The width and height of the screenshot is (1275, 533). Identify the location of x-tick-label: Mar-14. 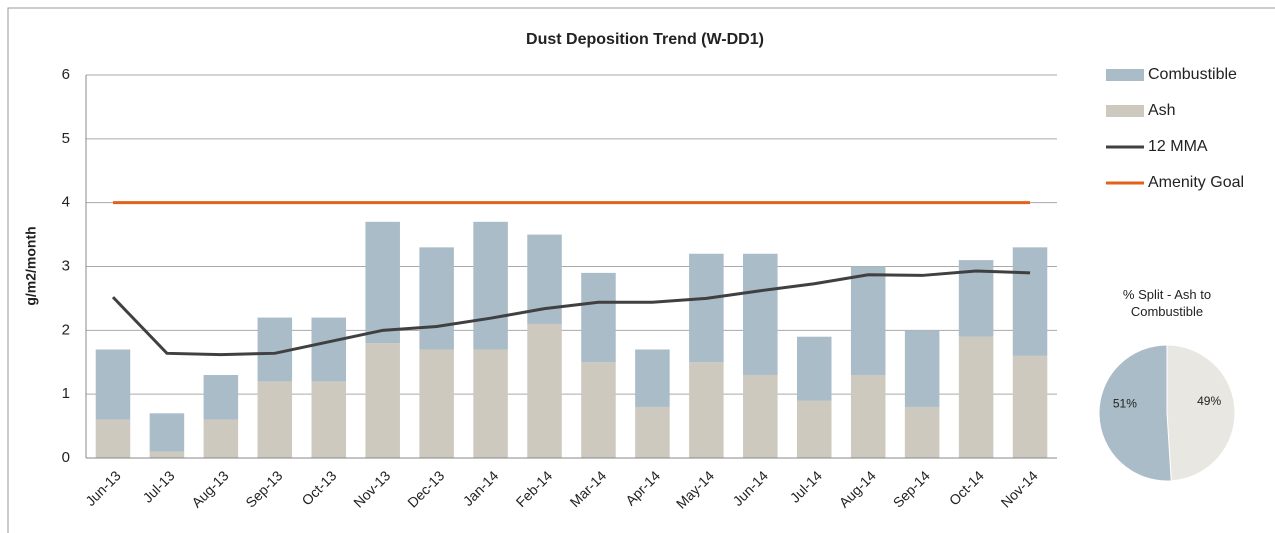
(588, 488).